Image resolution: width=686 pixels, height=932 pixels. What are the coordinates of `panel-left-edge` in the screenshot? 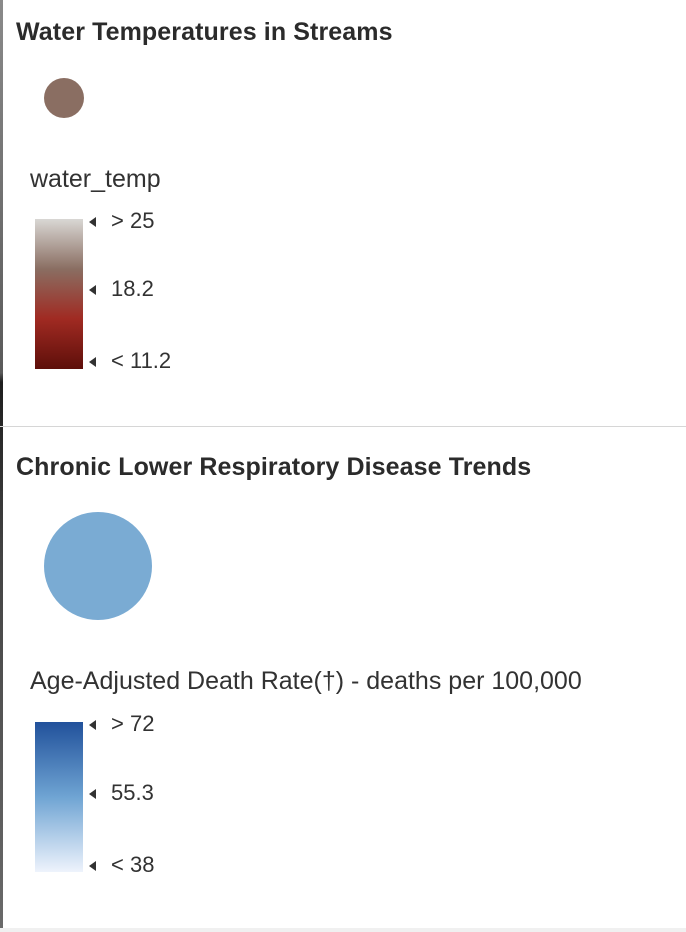 It's located at (1, 466).